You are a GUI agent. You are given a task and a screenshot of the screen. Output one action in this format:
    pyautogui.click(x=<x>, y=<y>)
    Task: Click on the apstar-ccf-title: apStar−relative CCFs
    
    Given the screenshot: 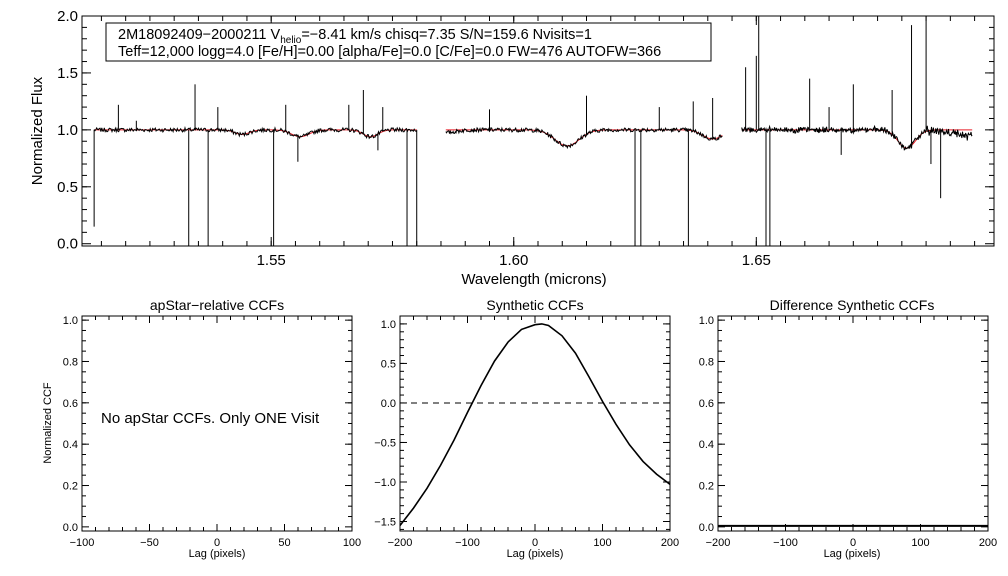 What is the action you would take?
    pyautogui.click(x=217, y=305)
    